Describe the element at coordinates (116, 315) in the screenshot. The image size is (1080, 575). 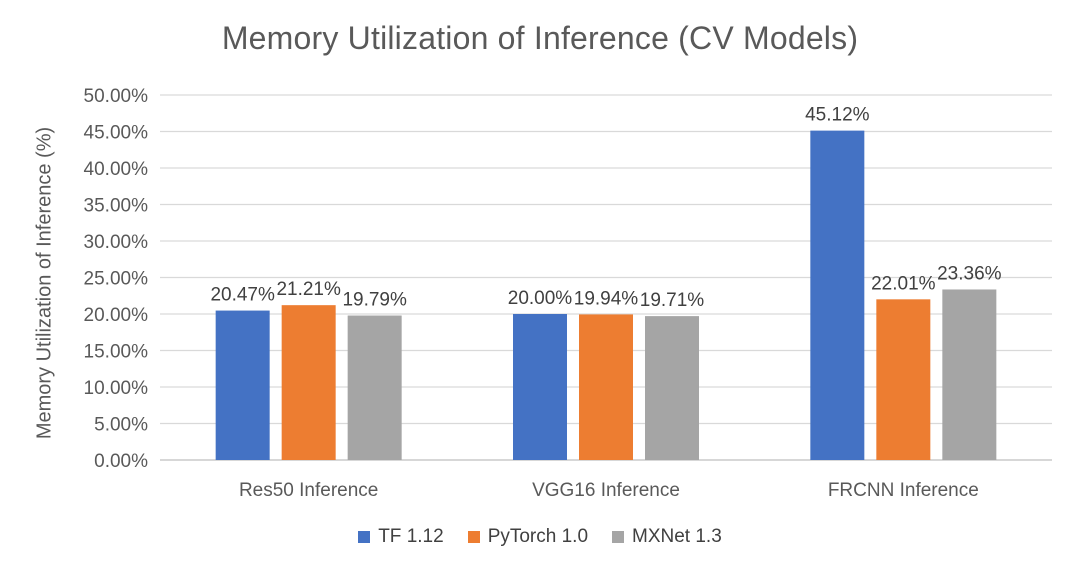
I see `y-tick-label: 20.00%` at that location.